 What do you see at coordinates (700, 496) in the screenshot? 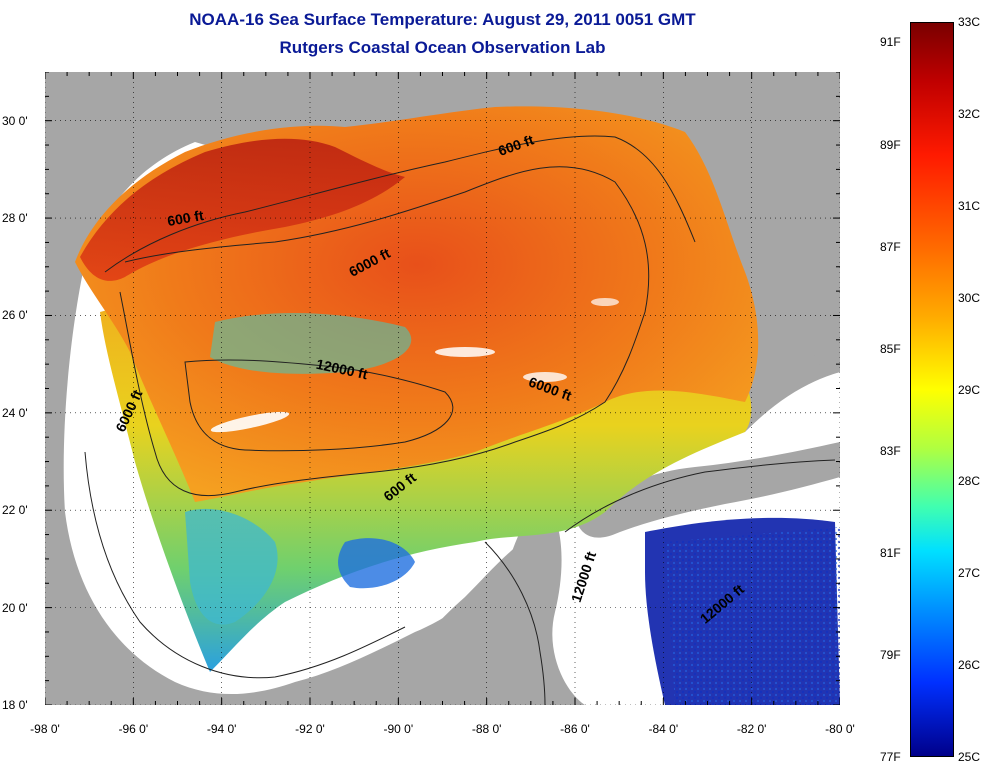
I see `contour-cuba` at bounding box center [700, 496].